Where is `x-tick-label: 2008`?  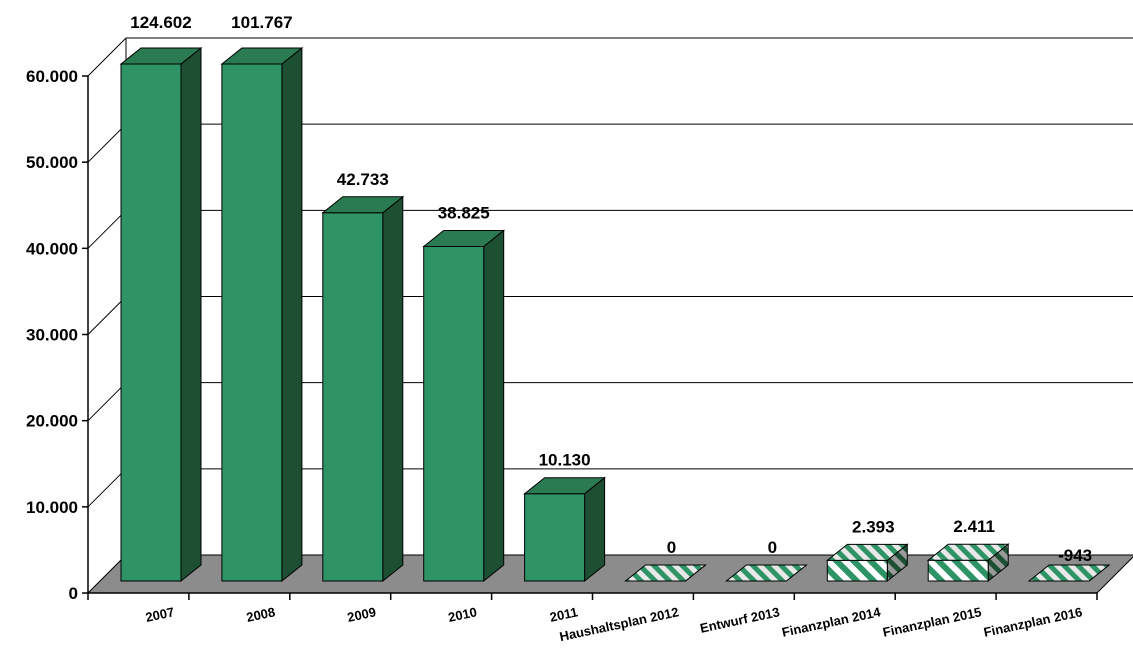
x-tick-label: 2008 is located at coordinates (260, 614).